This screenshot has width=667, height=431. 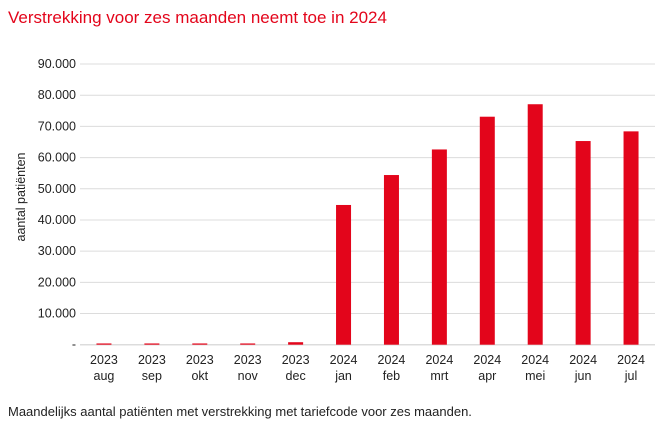 I want to click on bar-2024-apr, so click(x=487, y=230).